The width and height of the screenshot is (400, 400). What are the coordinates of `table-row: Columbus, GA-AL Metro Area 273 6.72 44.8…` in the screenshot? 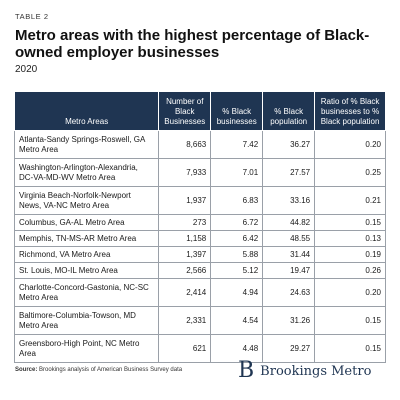 It's located at (199, 222).